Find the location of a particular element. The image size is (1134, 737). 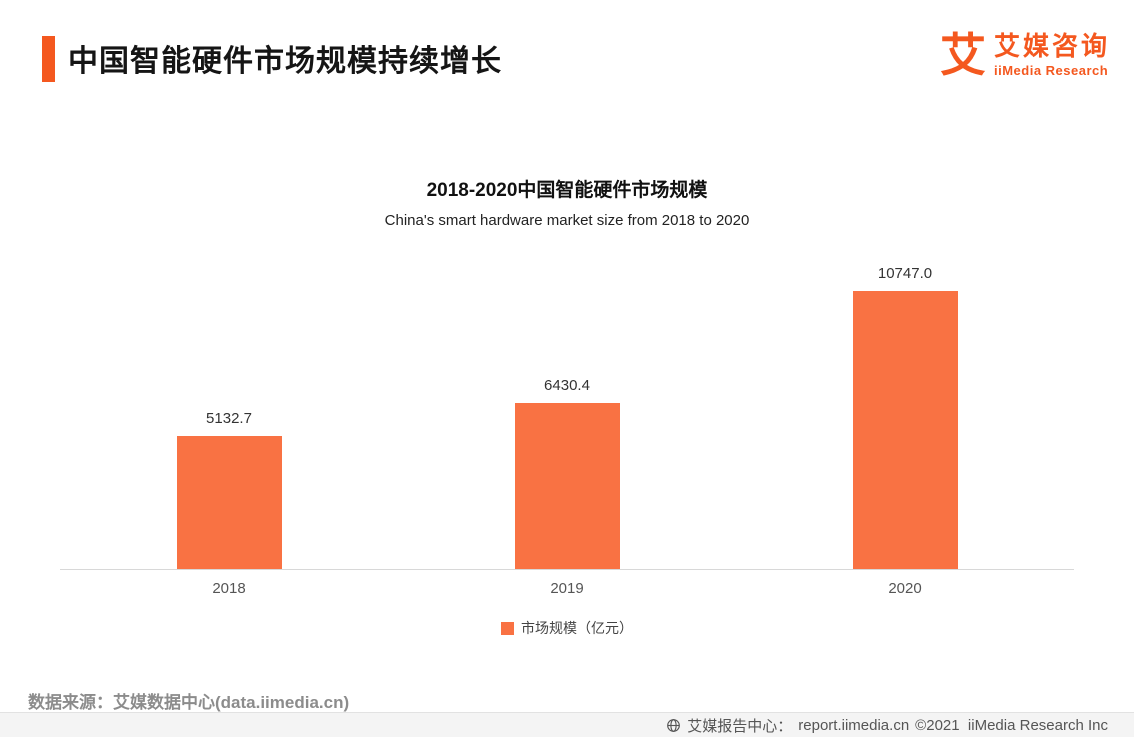

data-source-note: 数据来源：艾媒数据中心(data.iimedia.cn) is located at coordinates (189, 702).